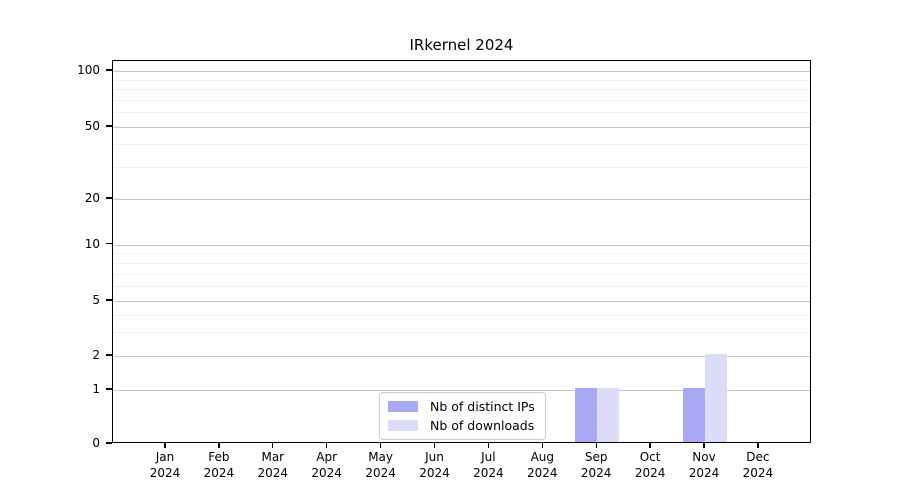  Describe the element at coordinates (96, 389) in the screenshot. I see `y-tick-label: 1` at that location.